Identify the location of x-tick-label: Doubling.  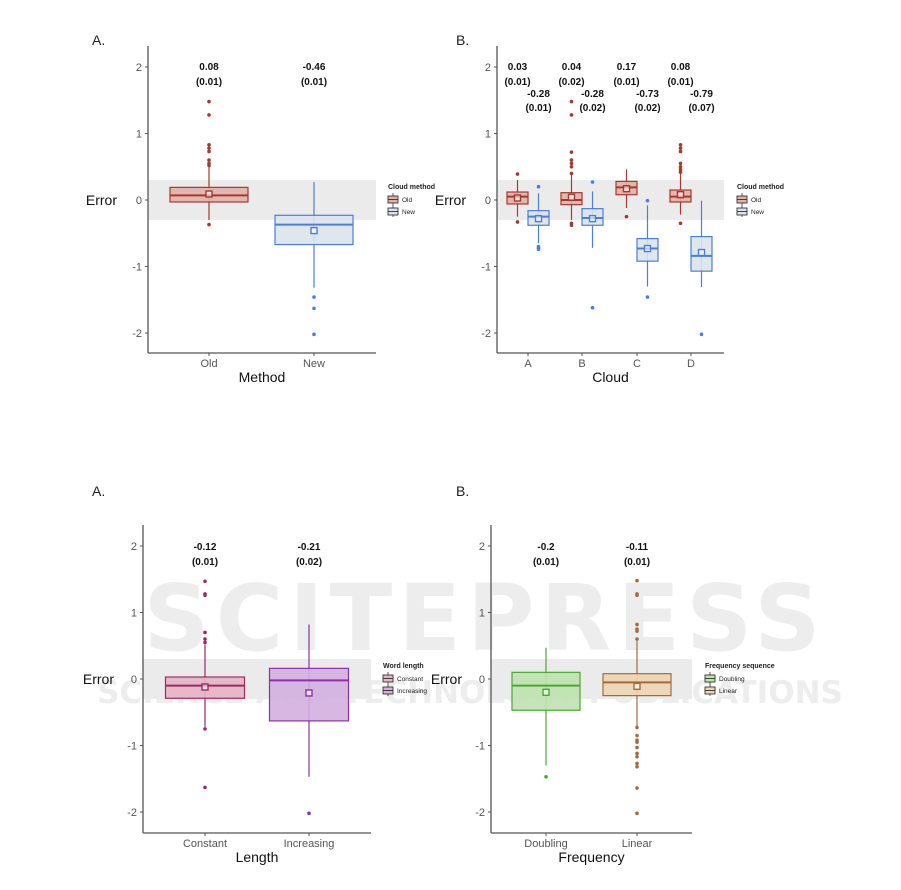
(545, 844).